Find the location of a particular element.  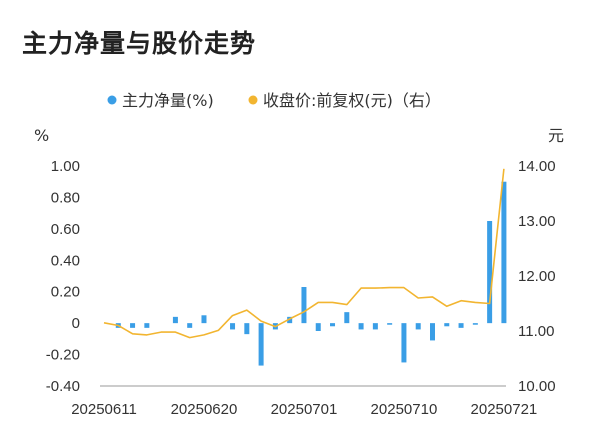

right-tick-label: 12.00 is located at coordinates (537, 276).